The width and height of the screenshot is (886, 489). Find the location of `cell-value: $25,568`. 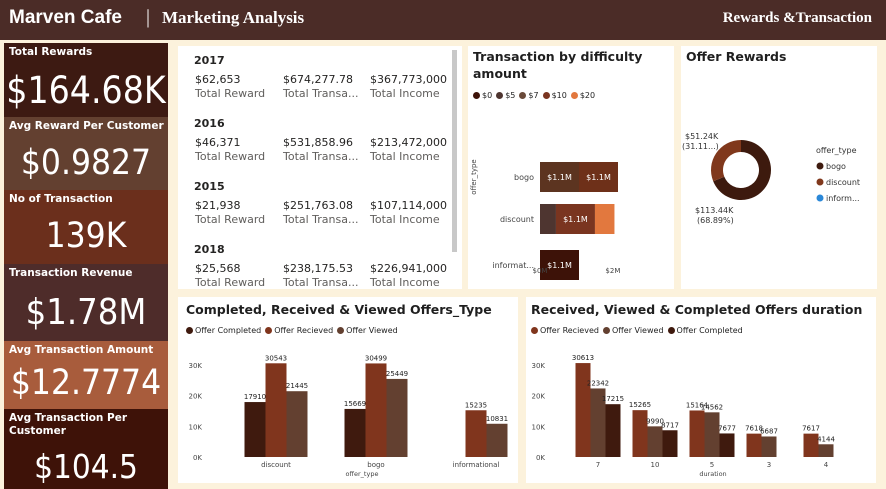

cell-value: $25,568 is located at coordinates (218, 268).